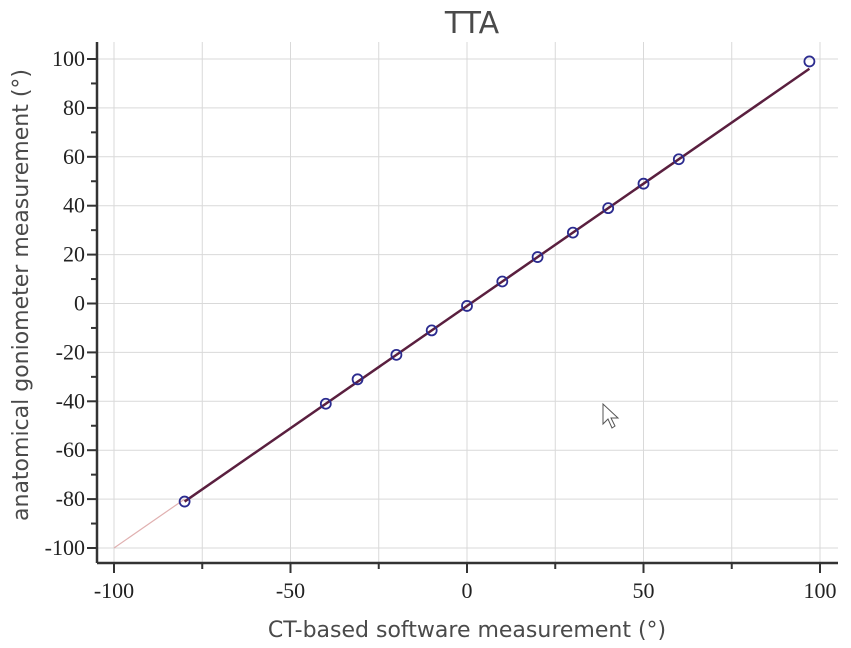  I want to click on x-tick-label: 50, so click(644, 590).